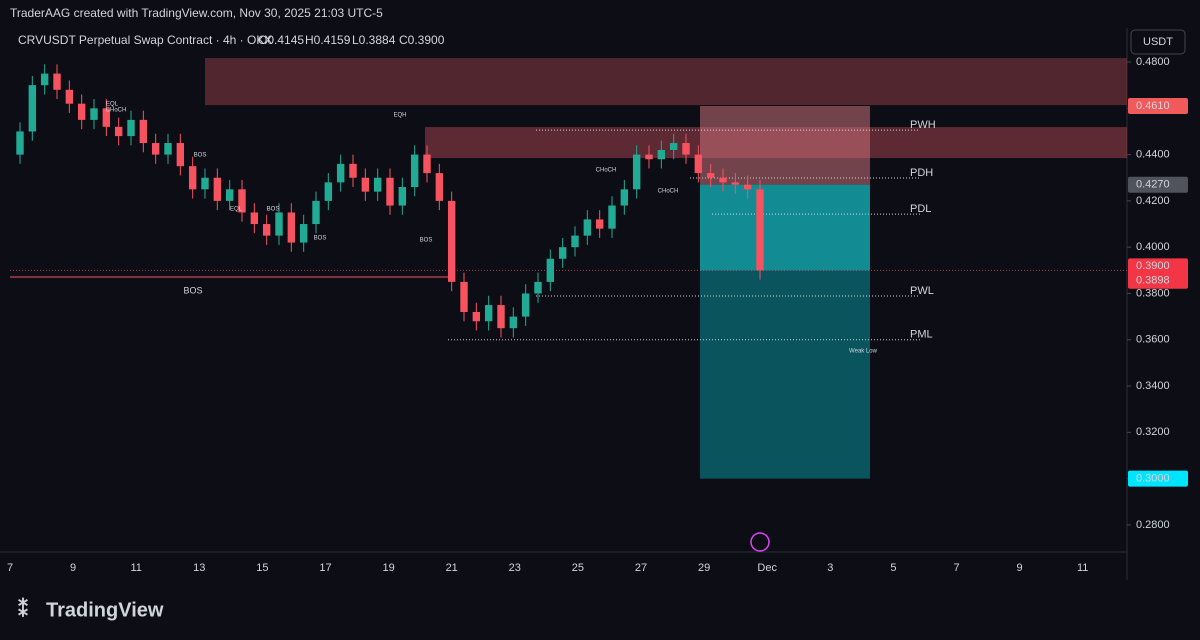  What do you see at coordinates (641, 568) in the screenshot?
I see `x-tick-label: 27` at bounding box center [641, 568].